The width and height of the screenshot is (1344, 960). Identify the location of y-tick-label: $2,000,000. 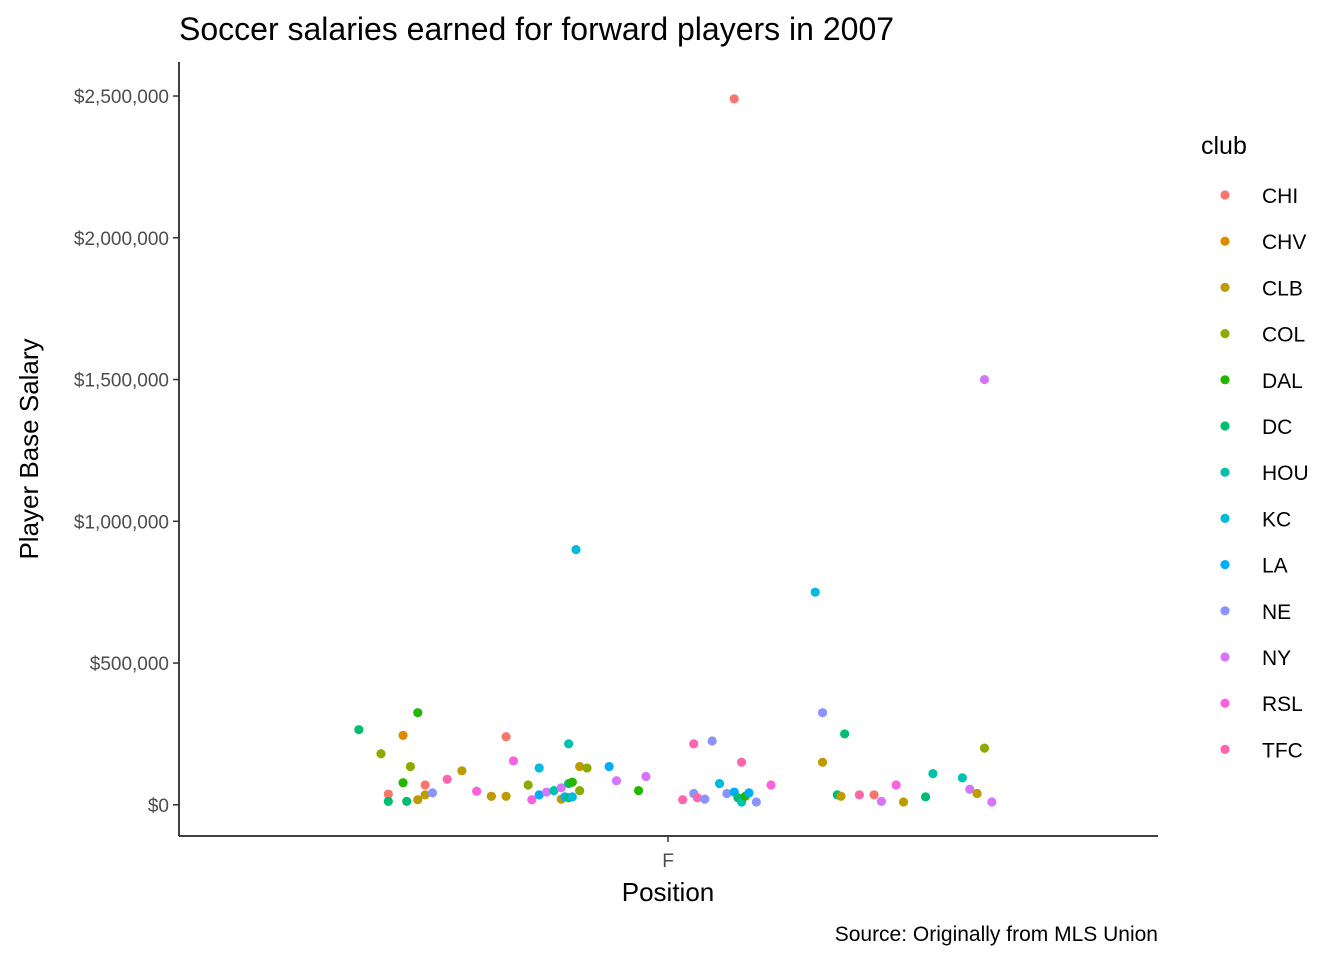
(121, 239).